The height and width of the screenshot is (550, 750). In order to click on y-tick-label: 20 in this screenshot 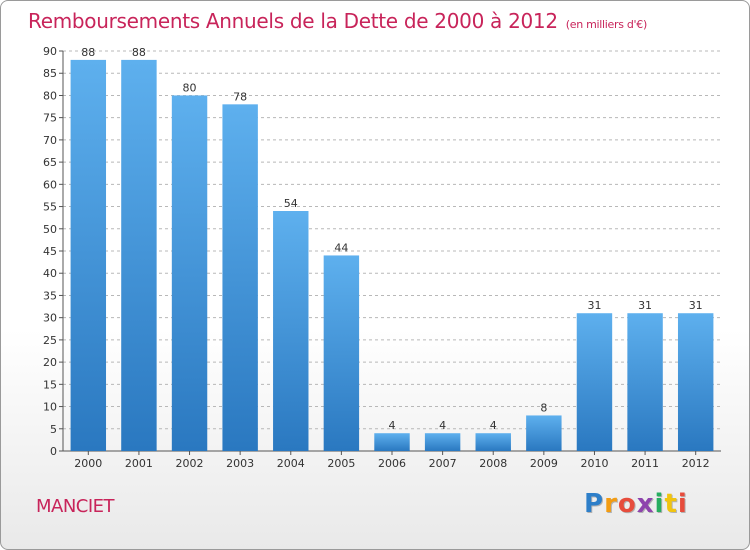, I will do `click(50, 362)`.